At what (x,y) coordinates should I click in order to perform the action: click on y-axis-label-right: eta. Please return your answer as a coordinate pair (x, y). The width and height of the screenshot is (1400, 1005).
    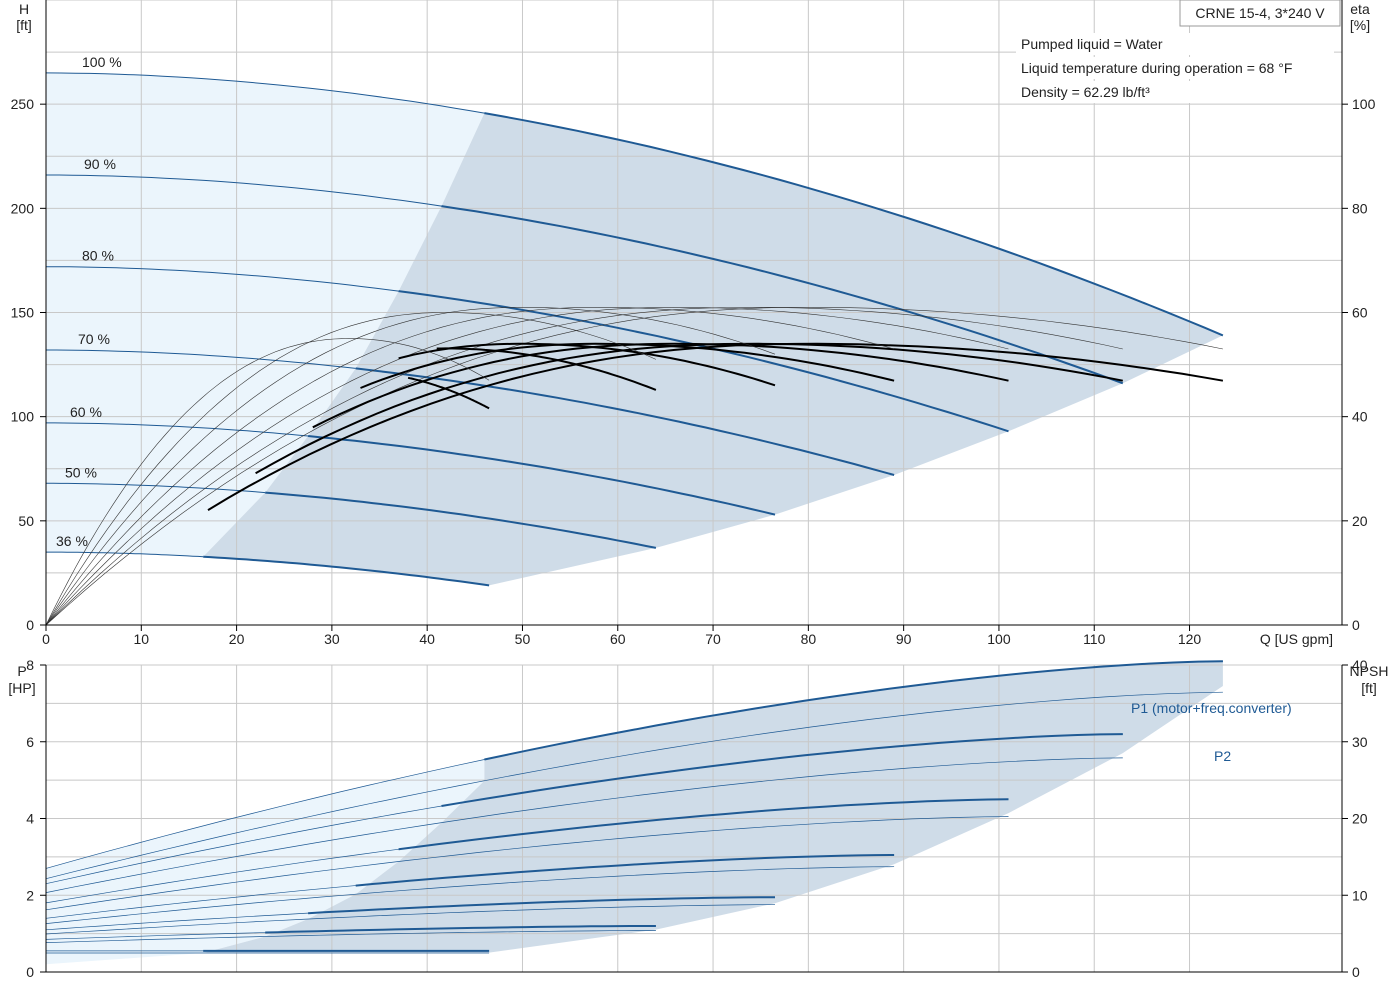
    Looking at the image, I should click on (1360, 9).